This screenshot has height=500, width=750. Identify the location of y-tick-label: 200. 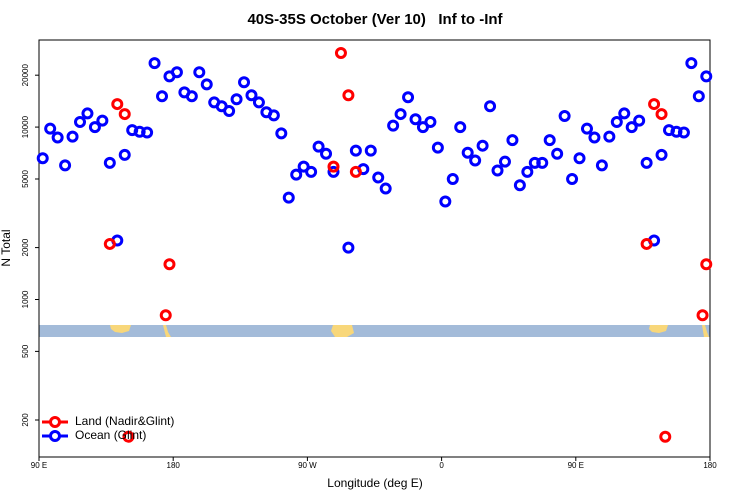
(25, 420).